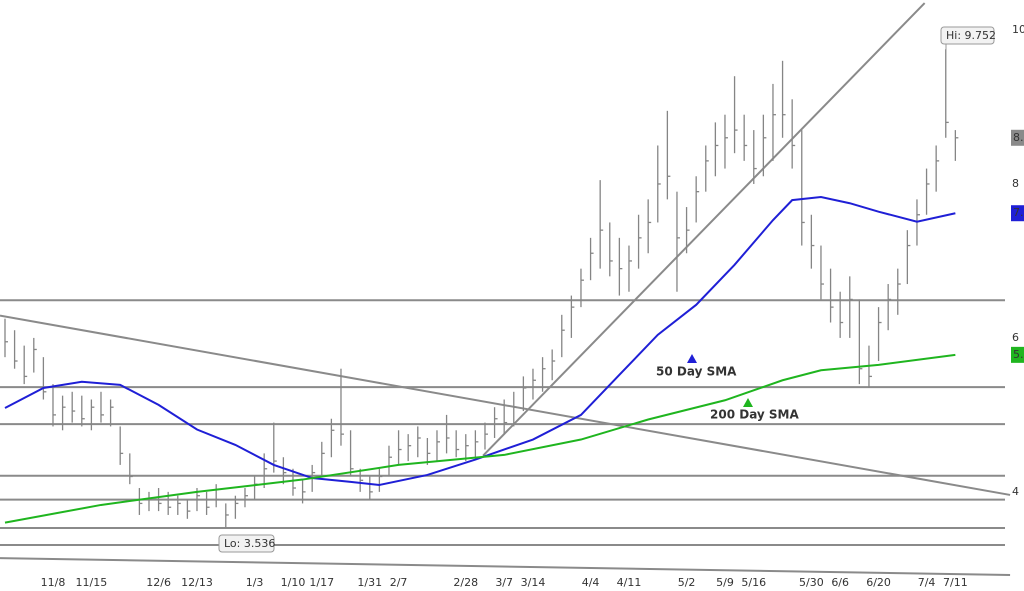  What do you see at coordinates (92, 582) in the screenshot?
I see `x-tick-label: 11/15` at bounding box center [92, 582].